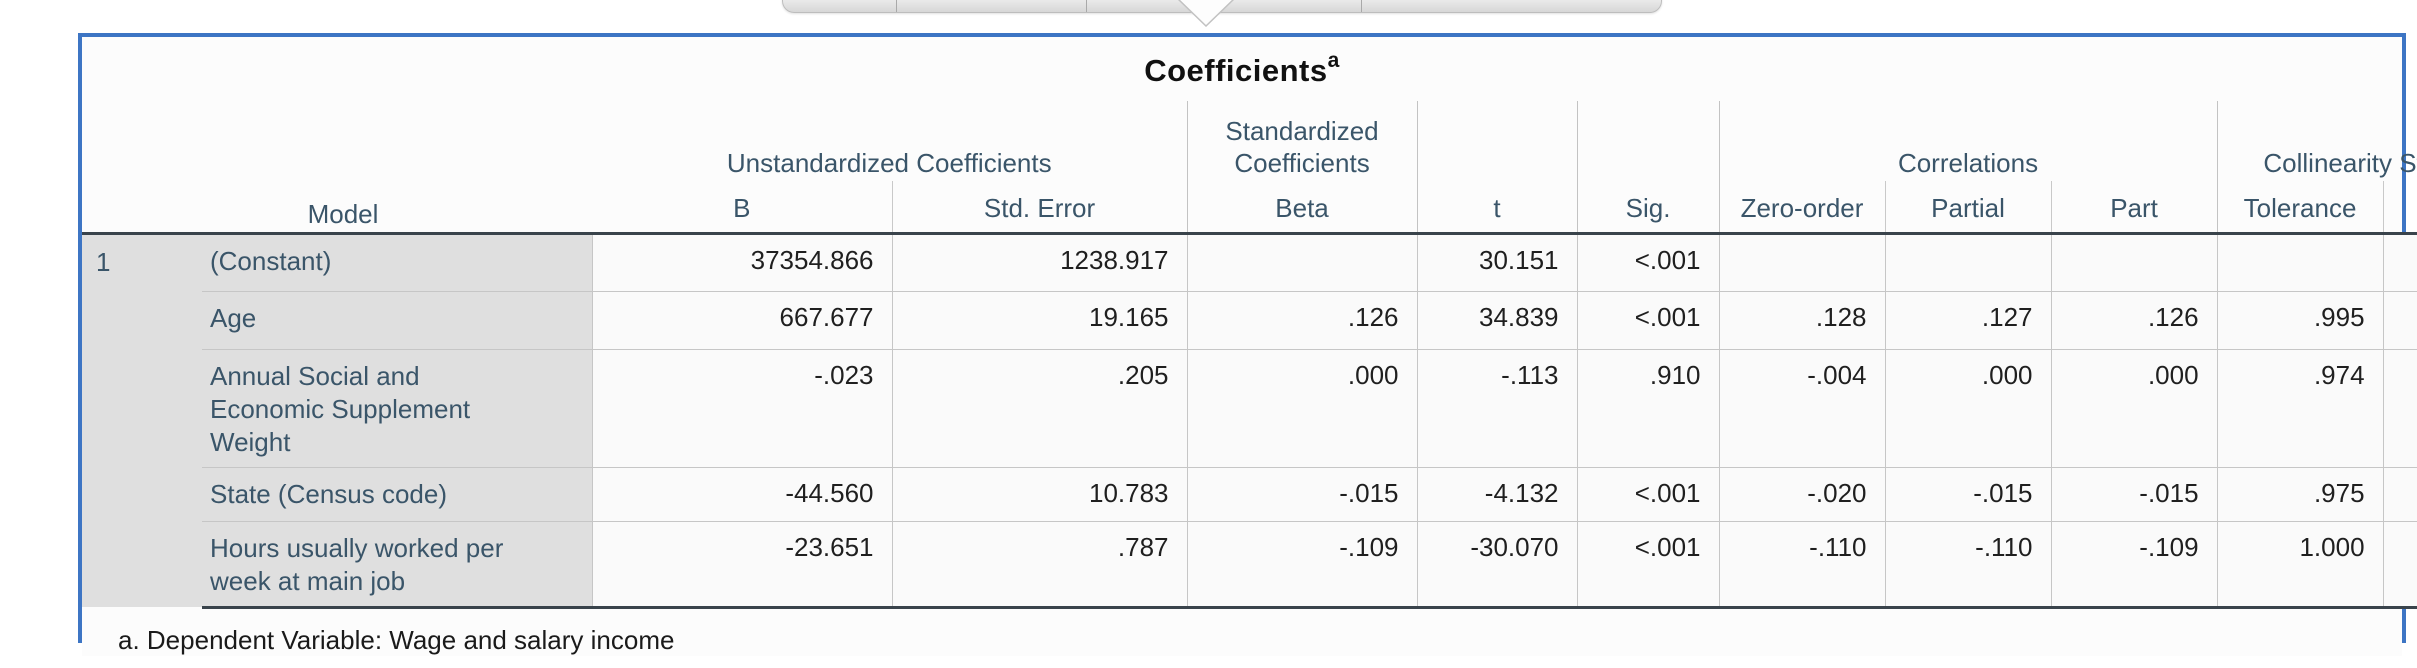 The height and width of the screenshot is (668, 2417). What do you see at coordinates (233, 317) in the screenshot?
I see `variable-label: Age` at bounding box center [233, 317].